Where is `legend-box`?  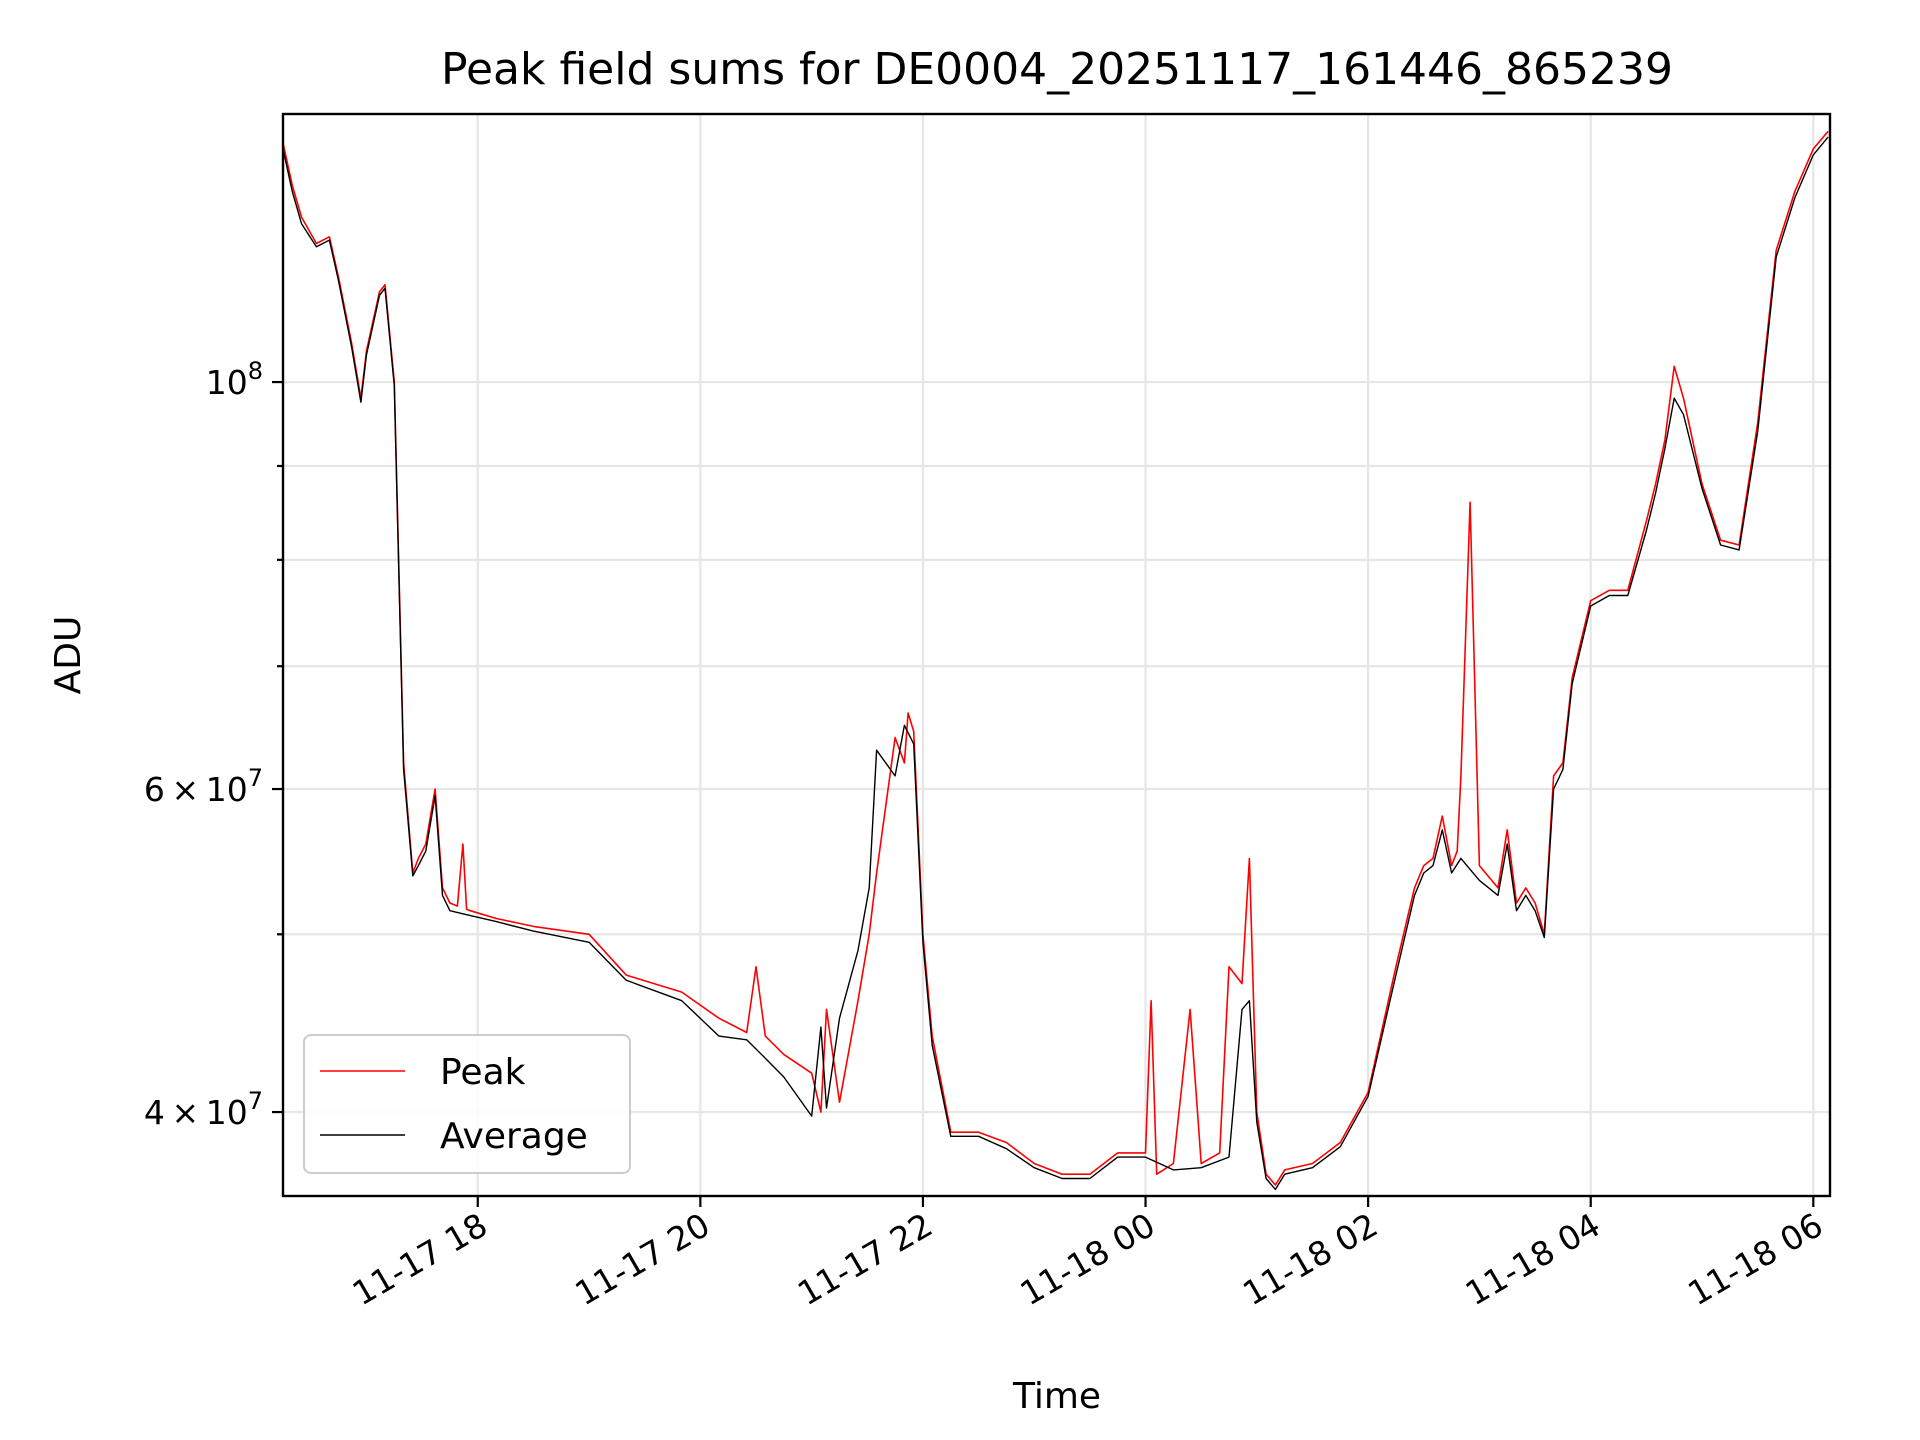 legend-box is located at coordinates (467, 1104).